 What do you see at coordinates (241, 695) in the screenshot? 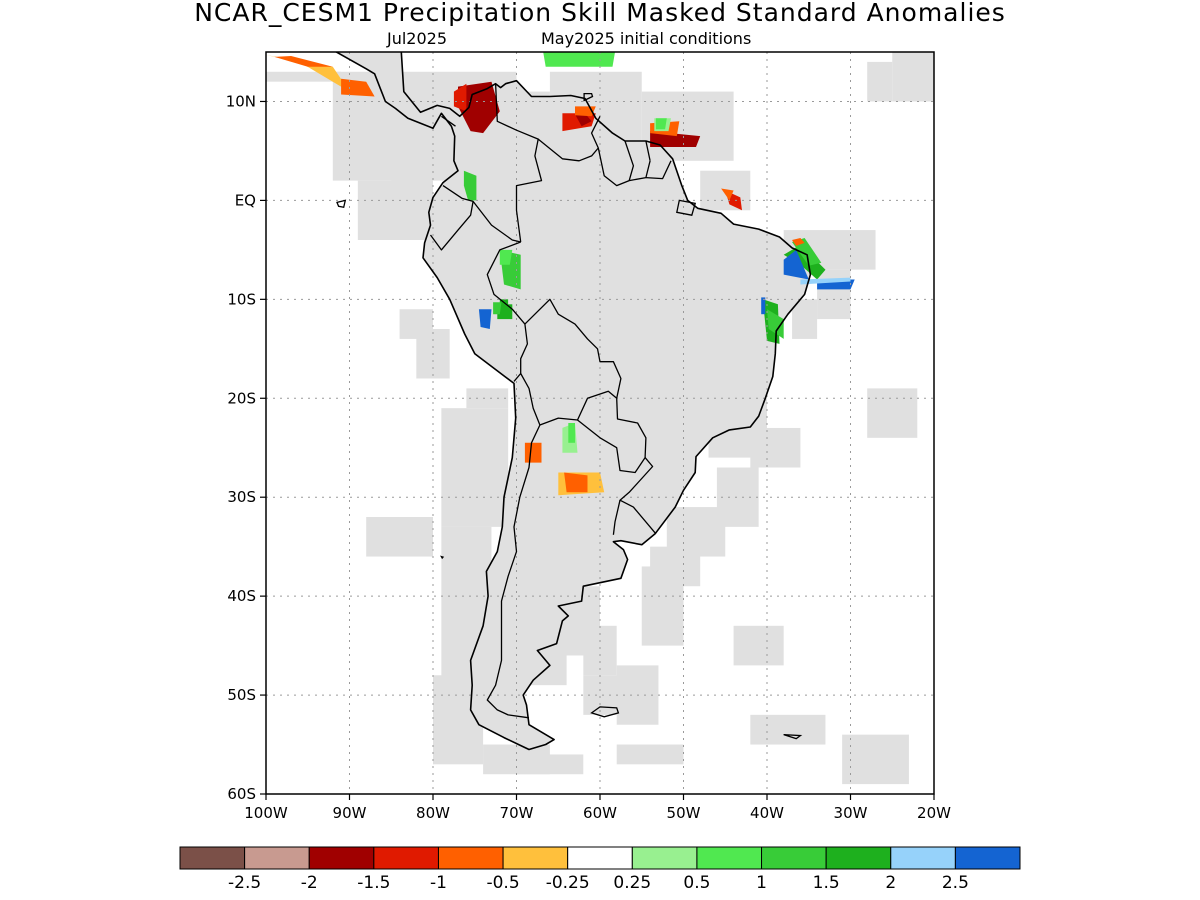
I see `lat-tick-label: 50S` at bounding box center [241, 695].